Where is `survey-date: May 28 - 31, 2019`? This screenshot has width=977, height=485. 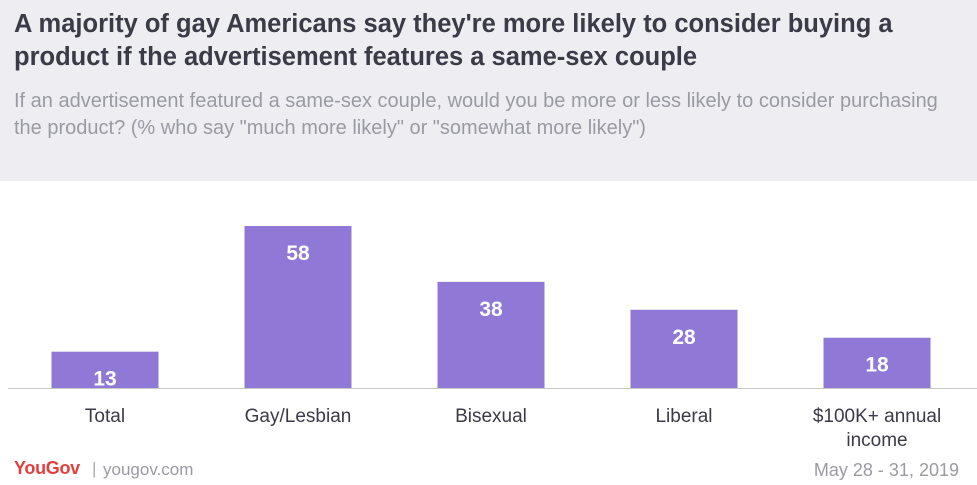 survey-date: May 28 - 31, 2019 is located at coordinates (886, 470).